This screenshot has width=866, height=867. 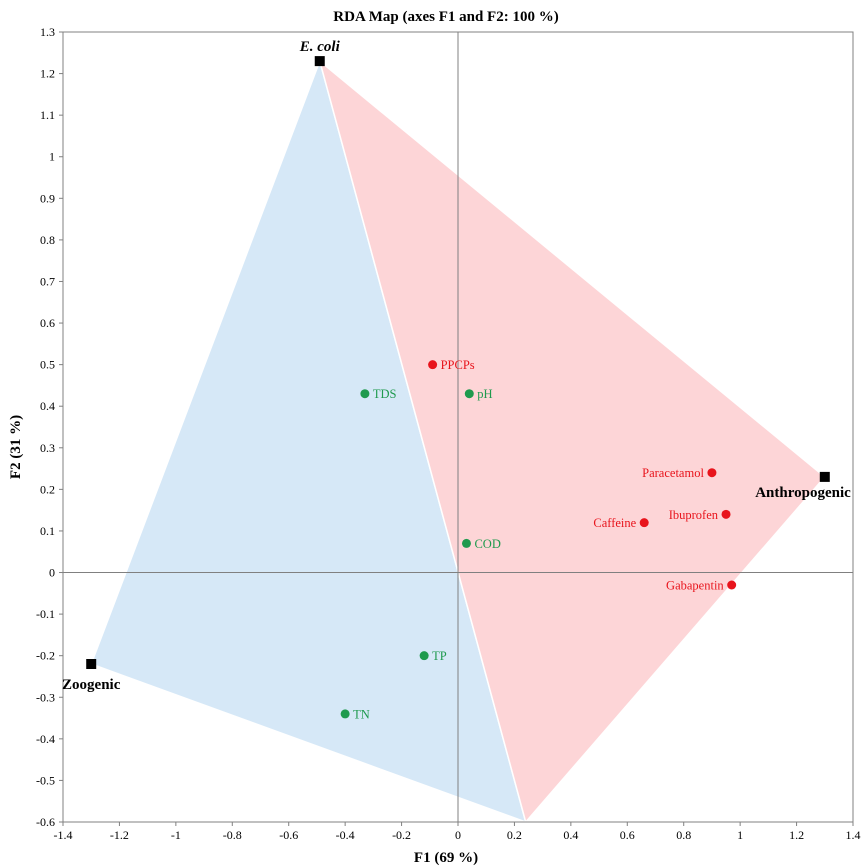 I want to click on x-tick-label: 1.4, so click(x=853, y=835).